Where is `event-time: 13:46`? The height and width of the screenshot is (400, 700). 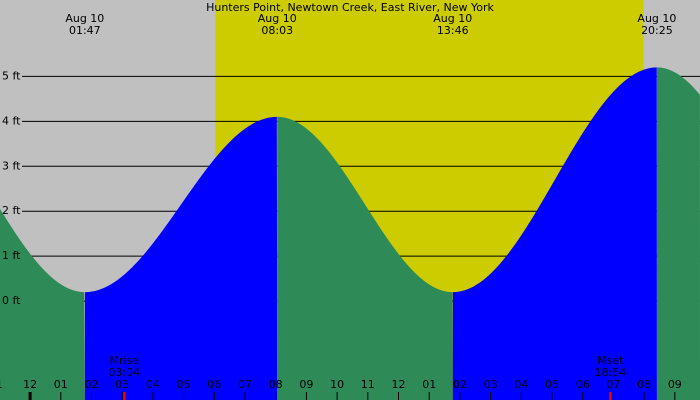 event-time: 13:46 is located at coordinates (453, 30).